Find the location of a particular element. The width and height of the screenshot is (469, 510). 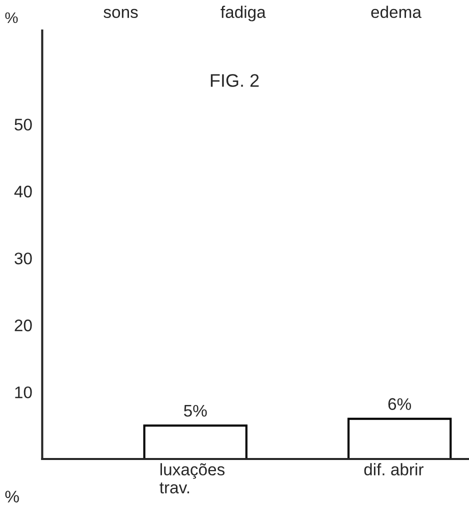

y-axis-title: % is located at coordinates (11, 18).